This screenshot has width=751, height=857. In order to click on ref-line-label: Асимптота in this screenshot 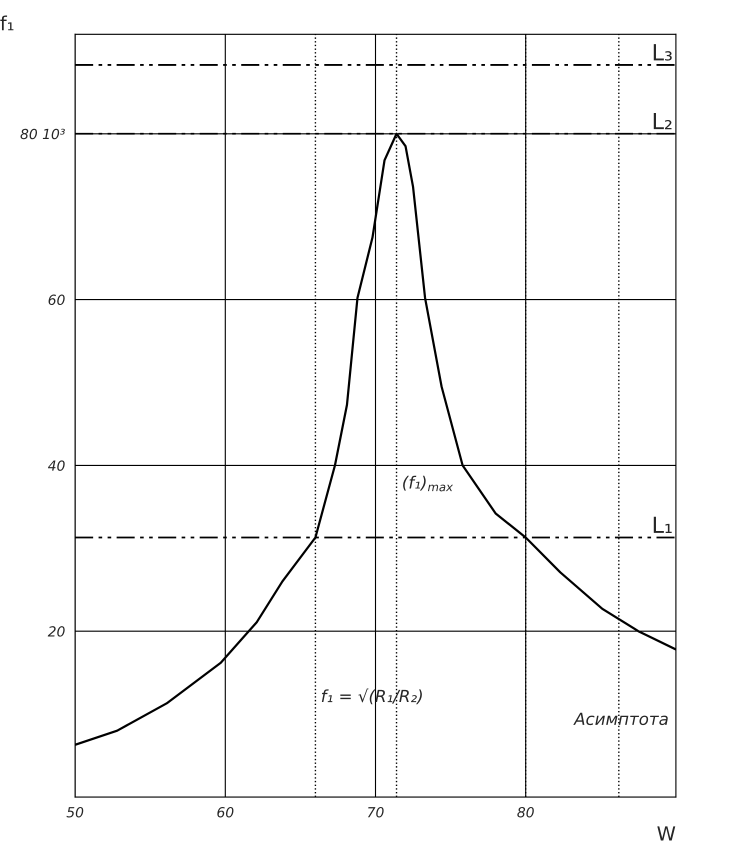, I will do `click(620, 719)`.